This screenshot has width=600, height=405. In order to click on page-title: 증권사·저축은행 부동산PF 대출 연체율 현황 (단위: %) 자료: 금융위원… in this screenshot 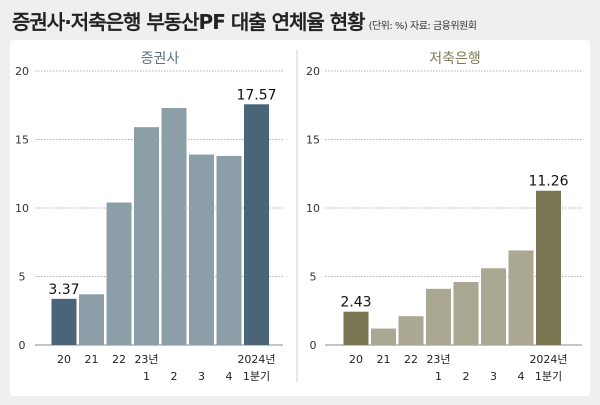, I will do `click(244, 20)`.